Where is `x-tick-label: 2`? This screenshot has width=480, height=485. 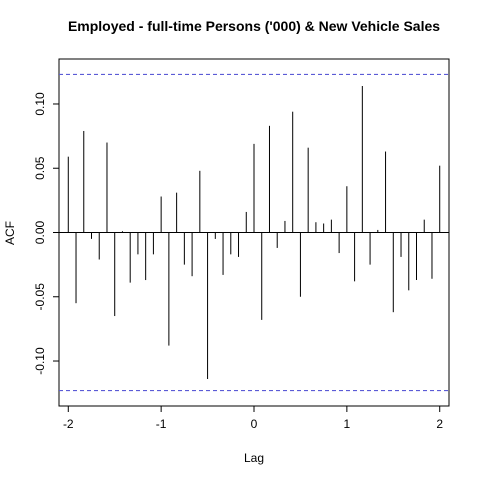
x-tick-label: 2 is located at coordinates (439, 424).